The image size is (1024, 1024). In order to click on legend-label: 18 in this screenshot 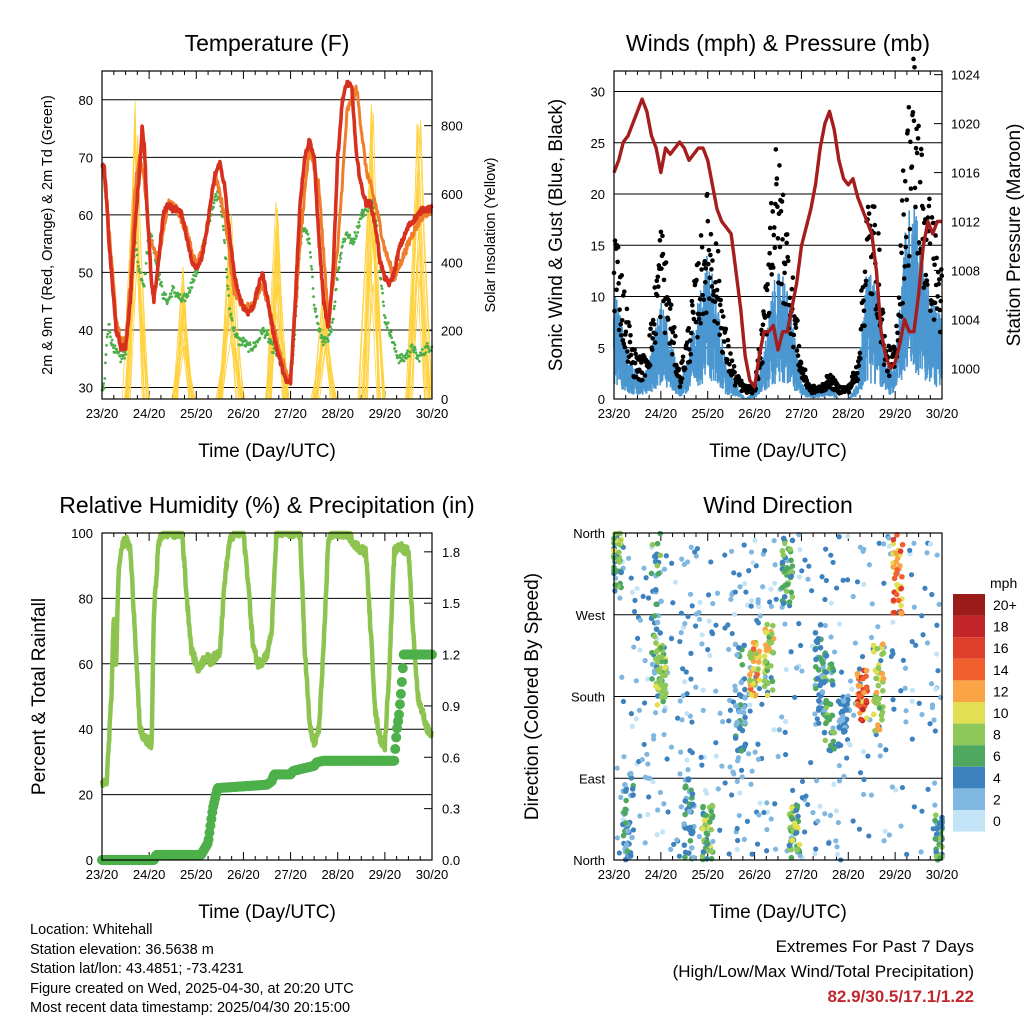, I will do `click(1001, 627)`.